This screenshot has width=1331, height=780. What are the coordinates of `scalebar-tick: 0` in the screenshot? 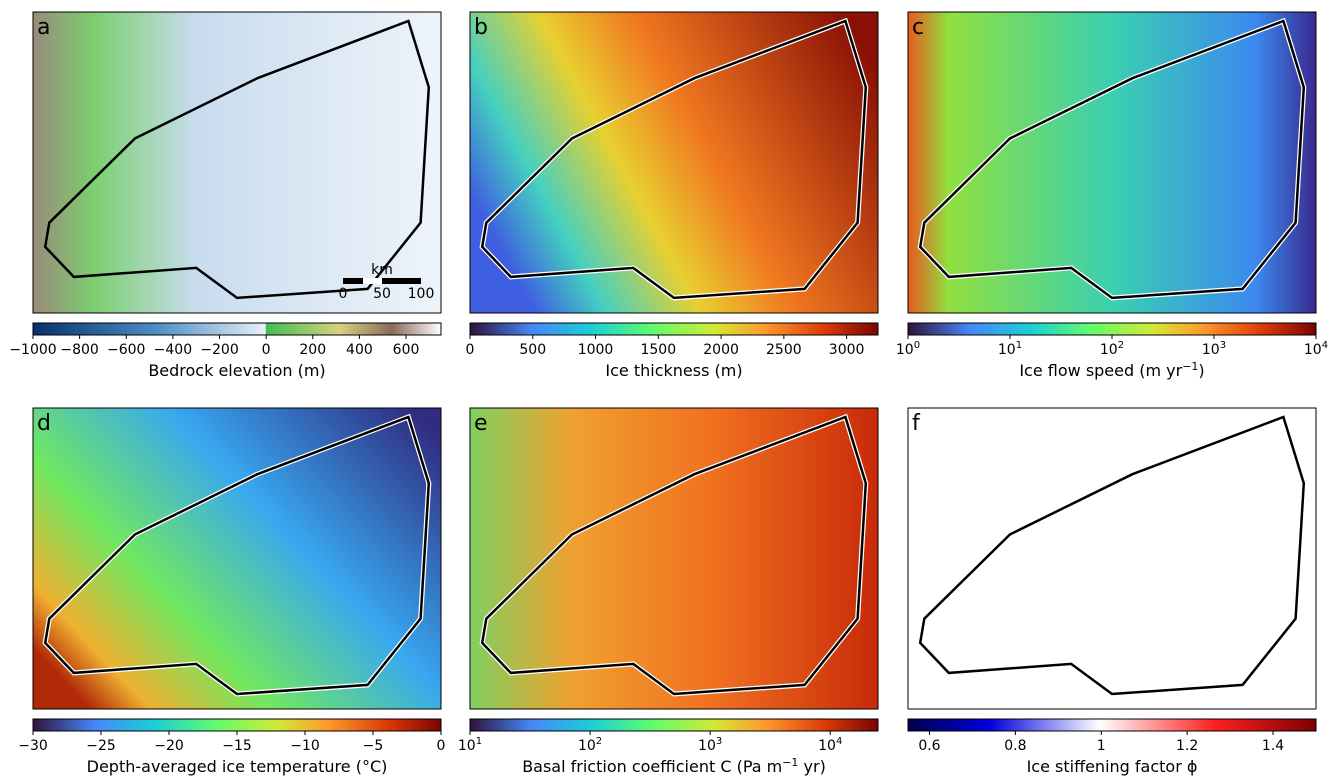 It's located at (343, 294).